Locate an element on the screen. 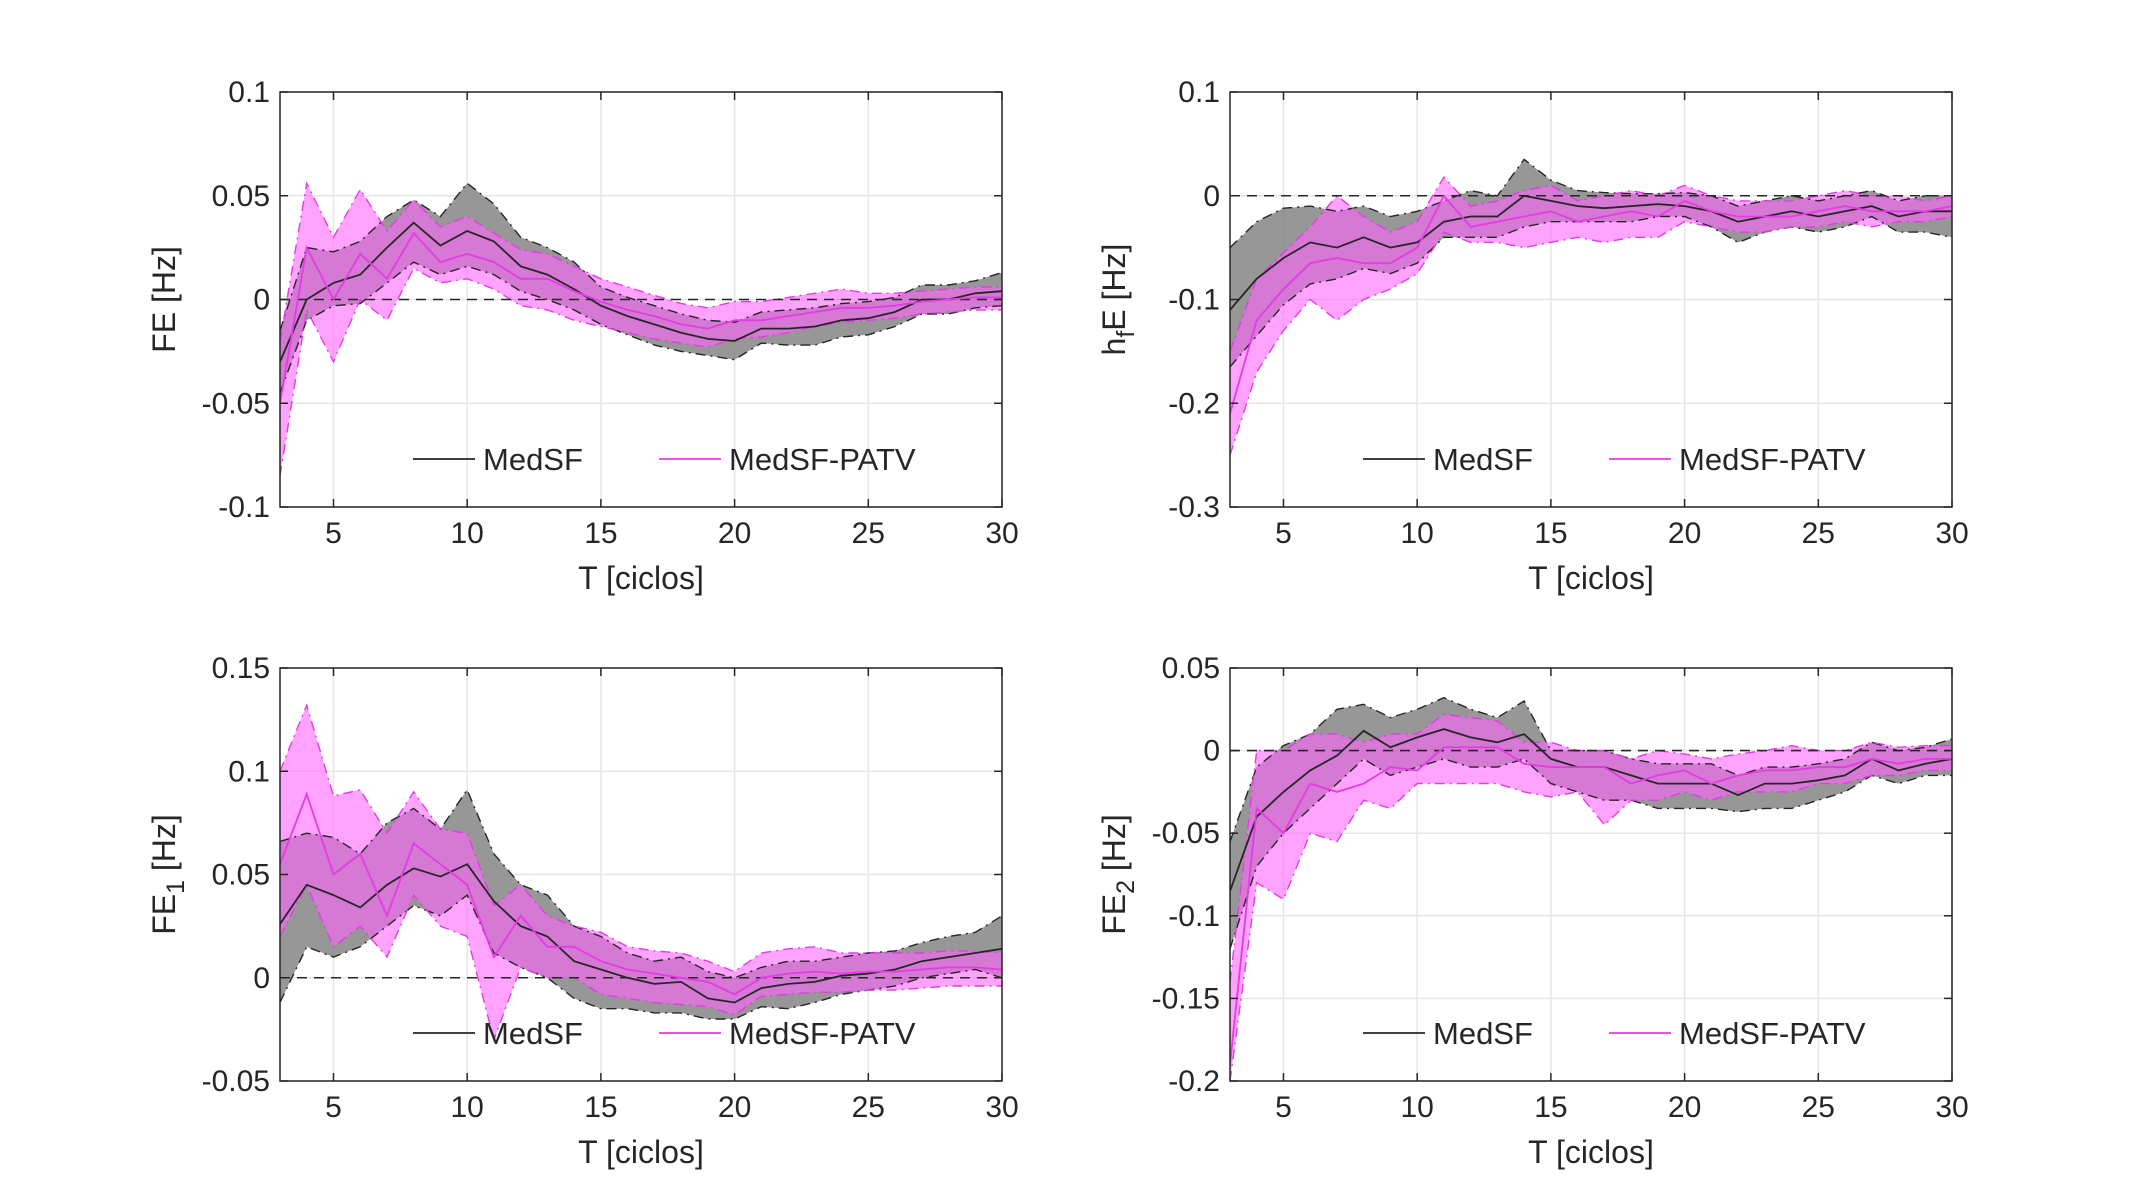  y-tick-label: -0.15 is located at coordinates (1186, 998).